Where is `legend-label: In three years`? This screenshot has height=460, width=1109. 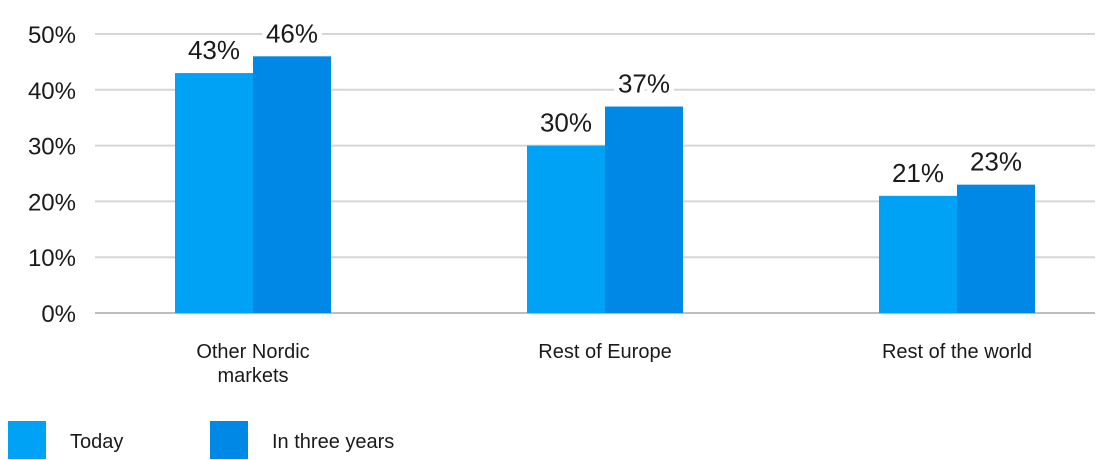
legend-label: In three years is located at coordinates (333, 442).